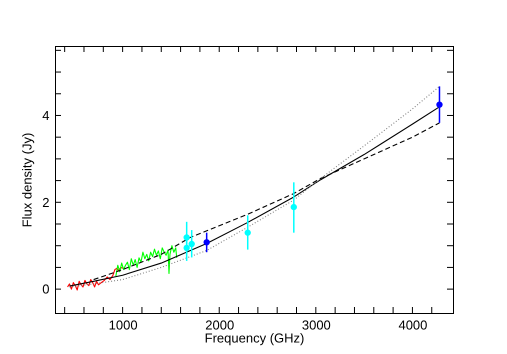 Image resolution: width=507 pixels, height=354 pixels. Describe the element at coordinates (413, 325) in the screenshot. I see `x-tick-label: 4000` at that location.